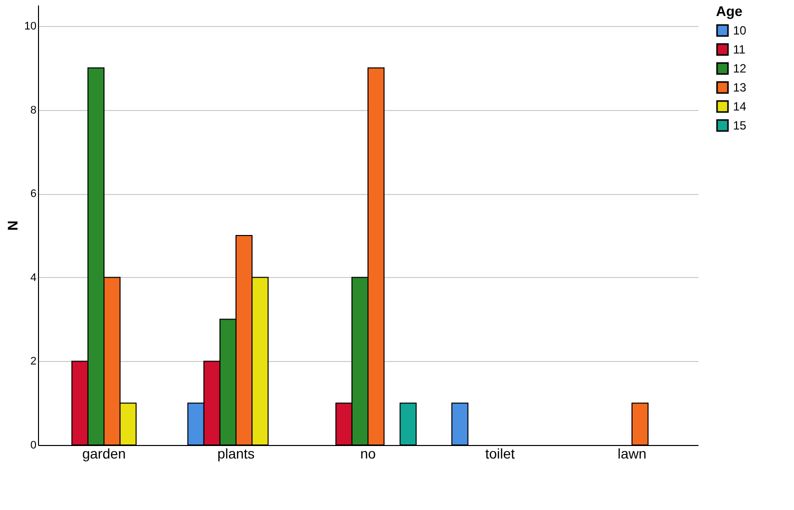  What do you see at coordinates (33, 446) in the screenshot?
I see `y-tick-label: 0` at bounding box center [33, 446].